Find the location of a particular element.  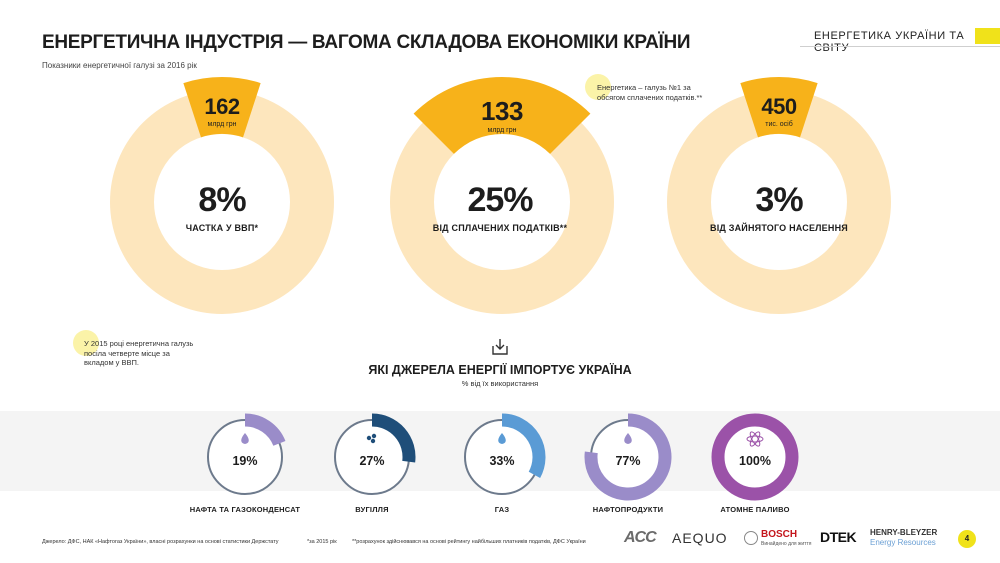

oil-drop-icon is located at coordinates (245, 438).